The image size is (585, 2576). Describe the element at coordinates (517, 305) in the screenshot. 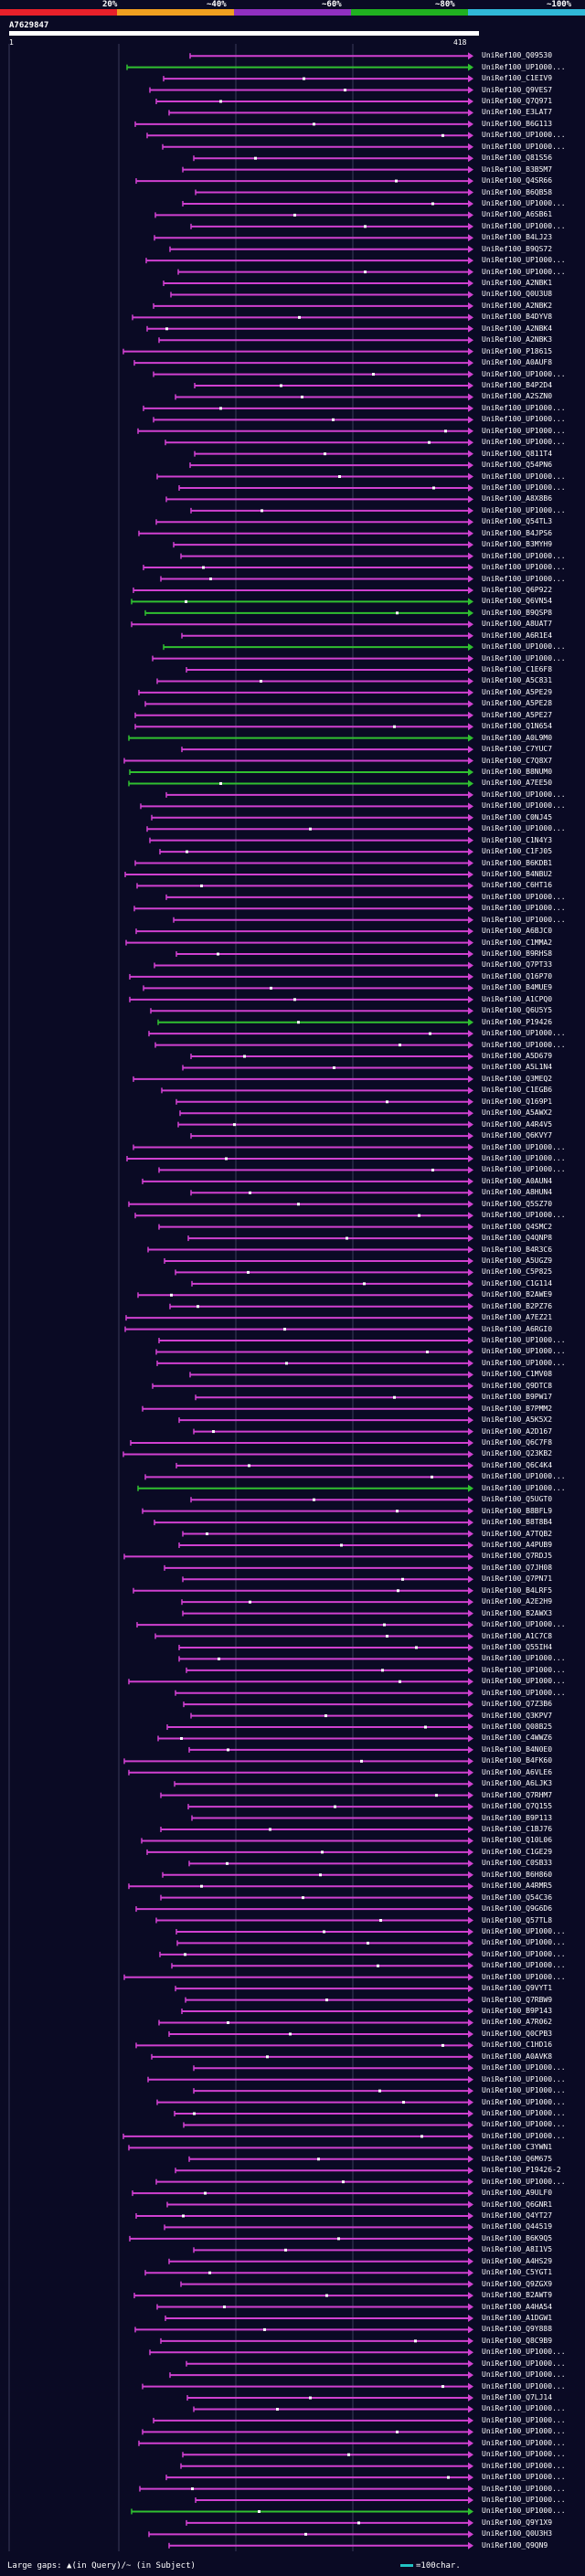

I see `hit-label: UniRef100_A2NBK2` at that location.